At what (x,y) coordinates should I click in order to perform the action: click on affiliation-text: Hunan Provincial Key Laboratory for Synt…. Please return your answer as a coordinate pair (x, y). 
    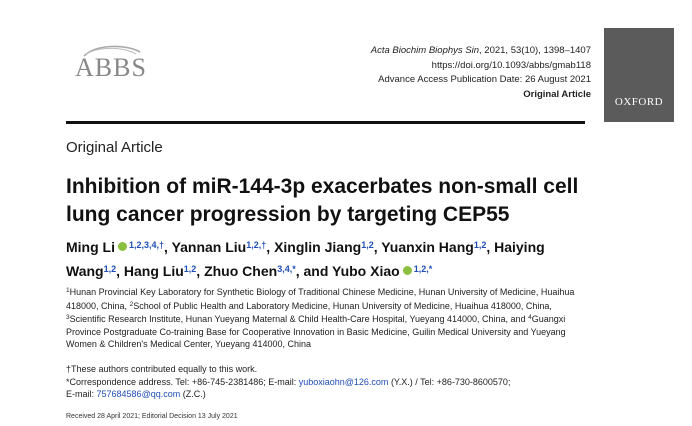
    Looking at the image, I should click on (320, 299).